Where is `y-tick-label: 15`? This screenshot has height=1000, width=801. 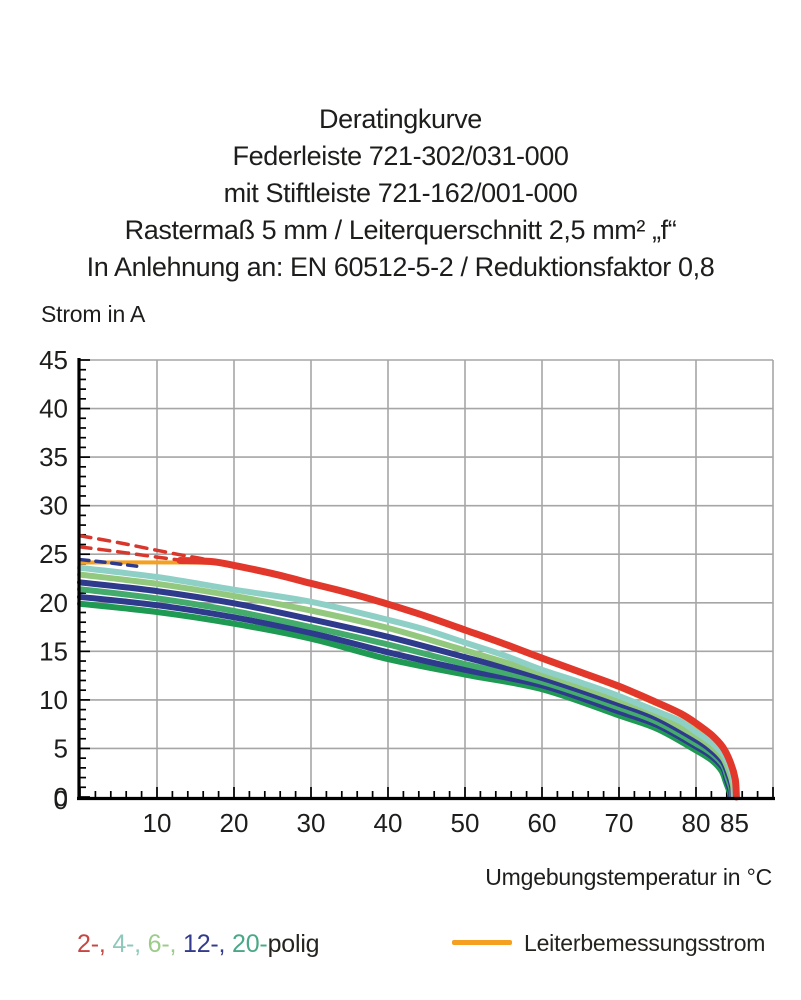 y-tick-label: 15 is located at coordinates (53, 651).